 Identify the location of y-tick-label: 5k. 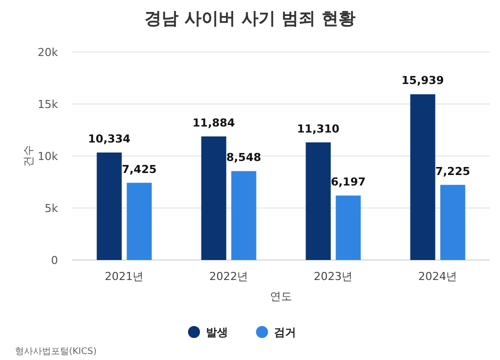
(51, 208).